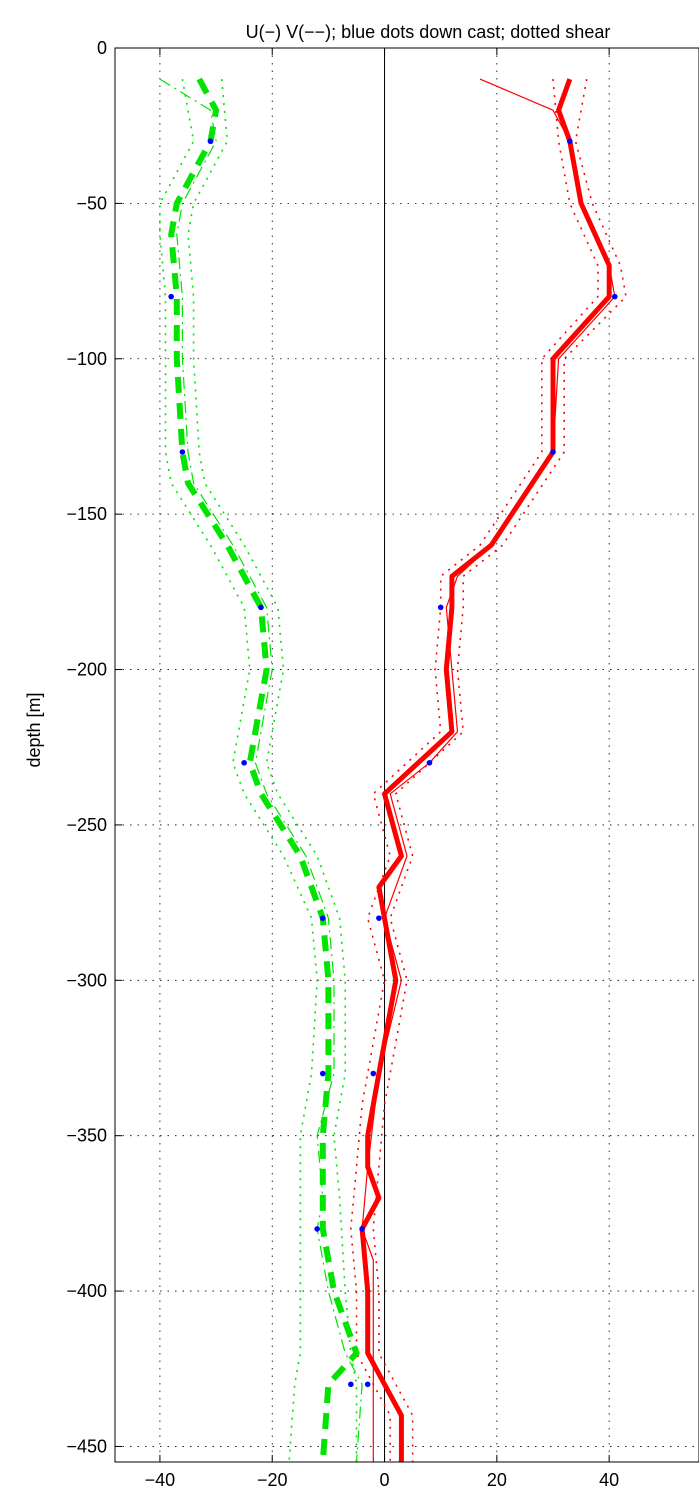 This screenshot has height=1501, width=699. Describe the element at coordinates (34, 729) in the screenshot. I see `y-axis-label: depth [m]` at that location.